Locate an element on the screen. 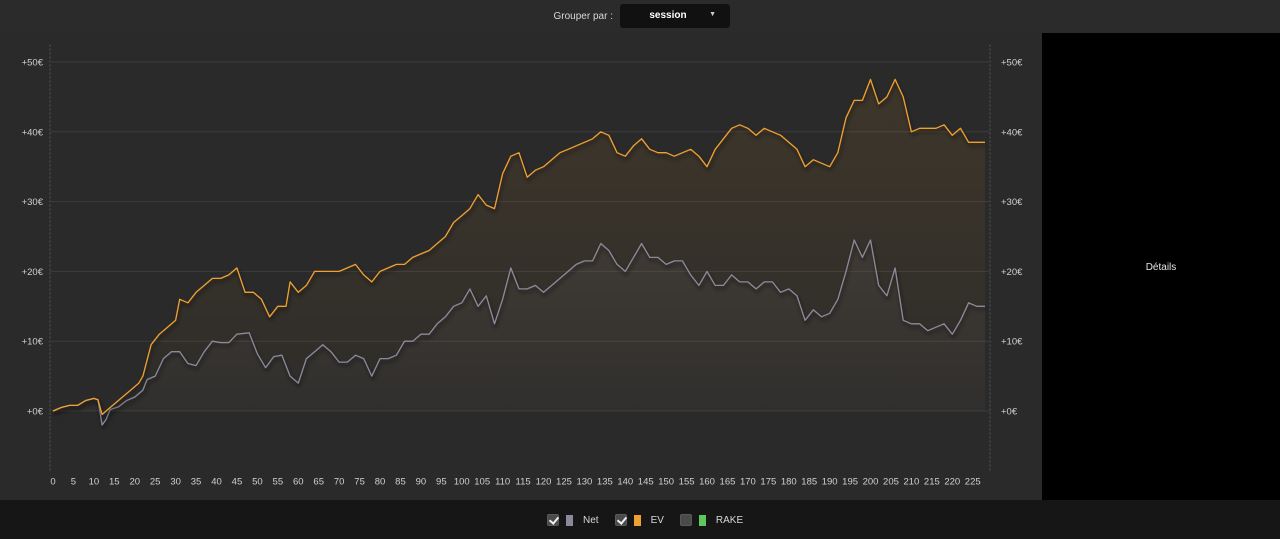 This screenshot has width=1280, height=539. x-tick-label: 195 is located at coordinates (850, 481).